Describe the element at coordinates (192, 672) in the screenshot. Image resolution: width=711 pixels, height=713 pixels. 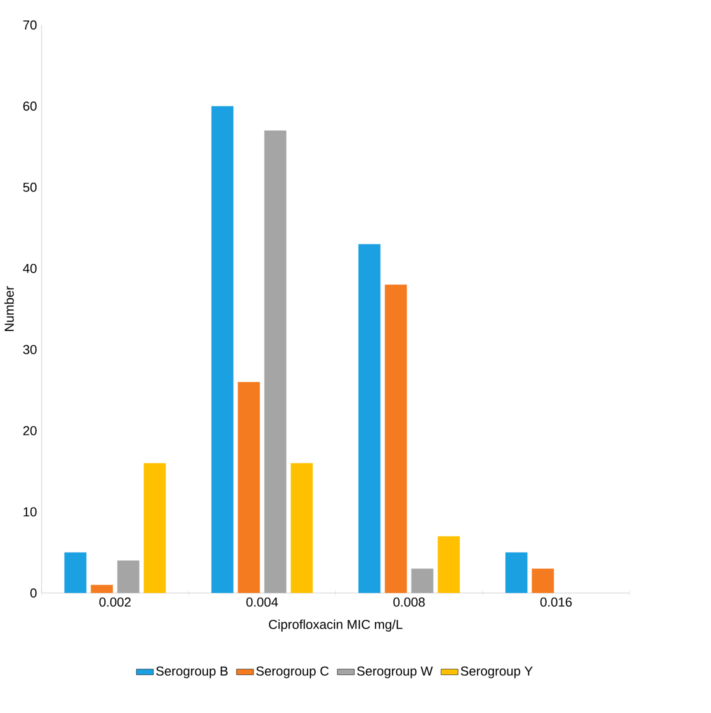
I see `legend-label: Serogroup B` at that location.